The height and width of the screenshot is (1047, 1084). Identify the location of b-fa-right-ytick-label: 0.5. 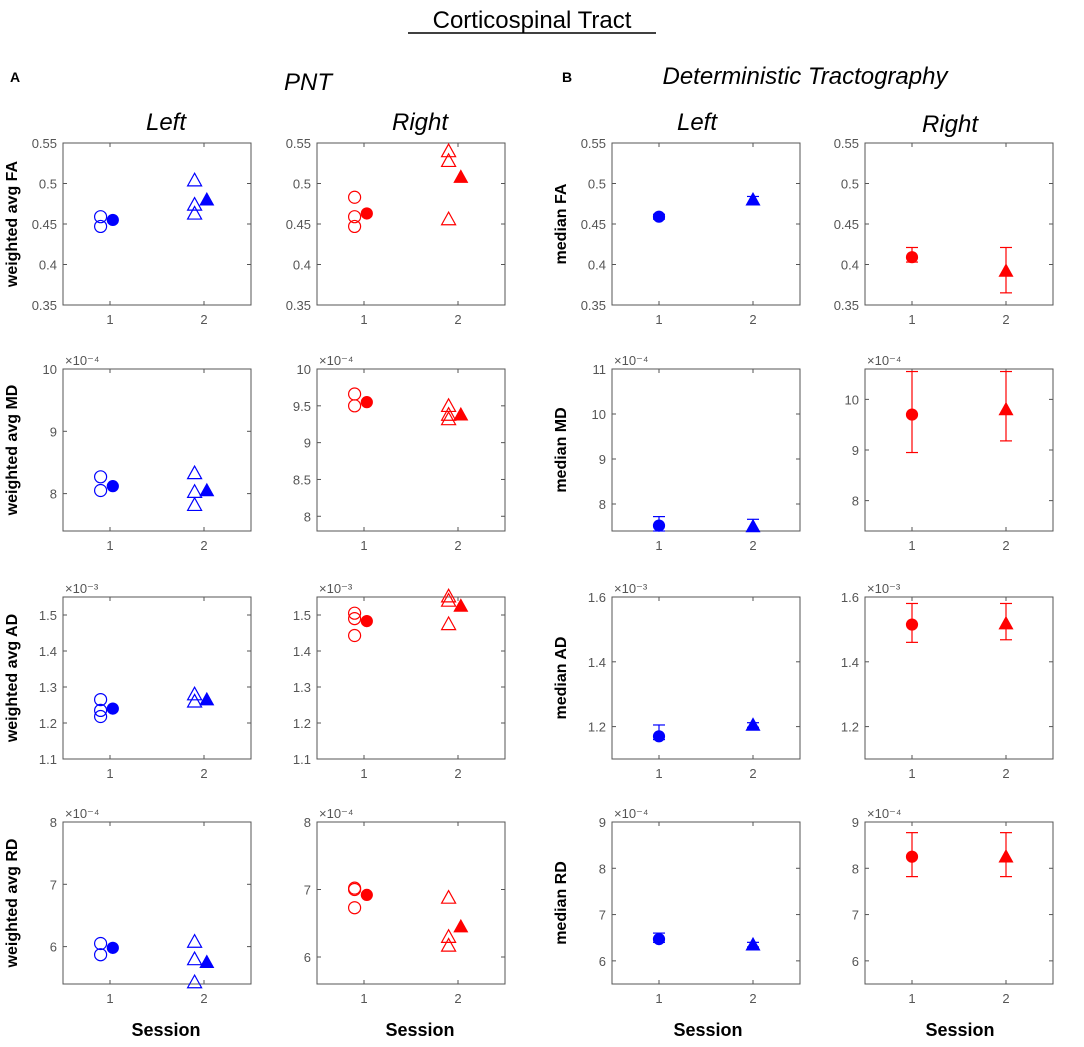
(850, 184).